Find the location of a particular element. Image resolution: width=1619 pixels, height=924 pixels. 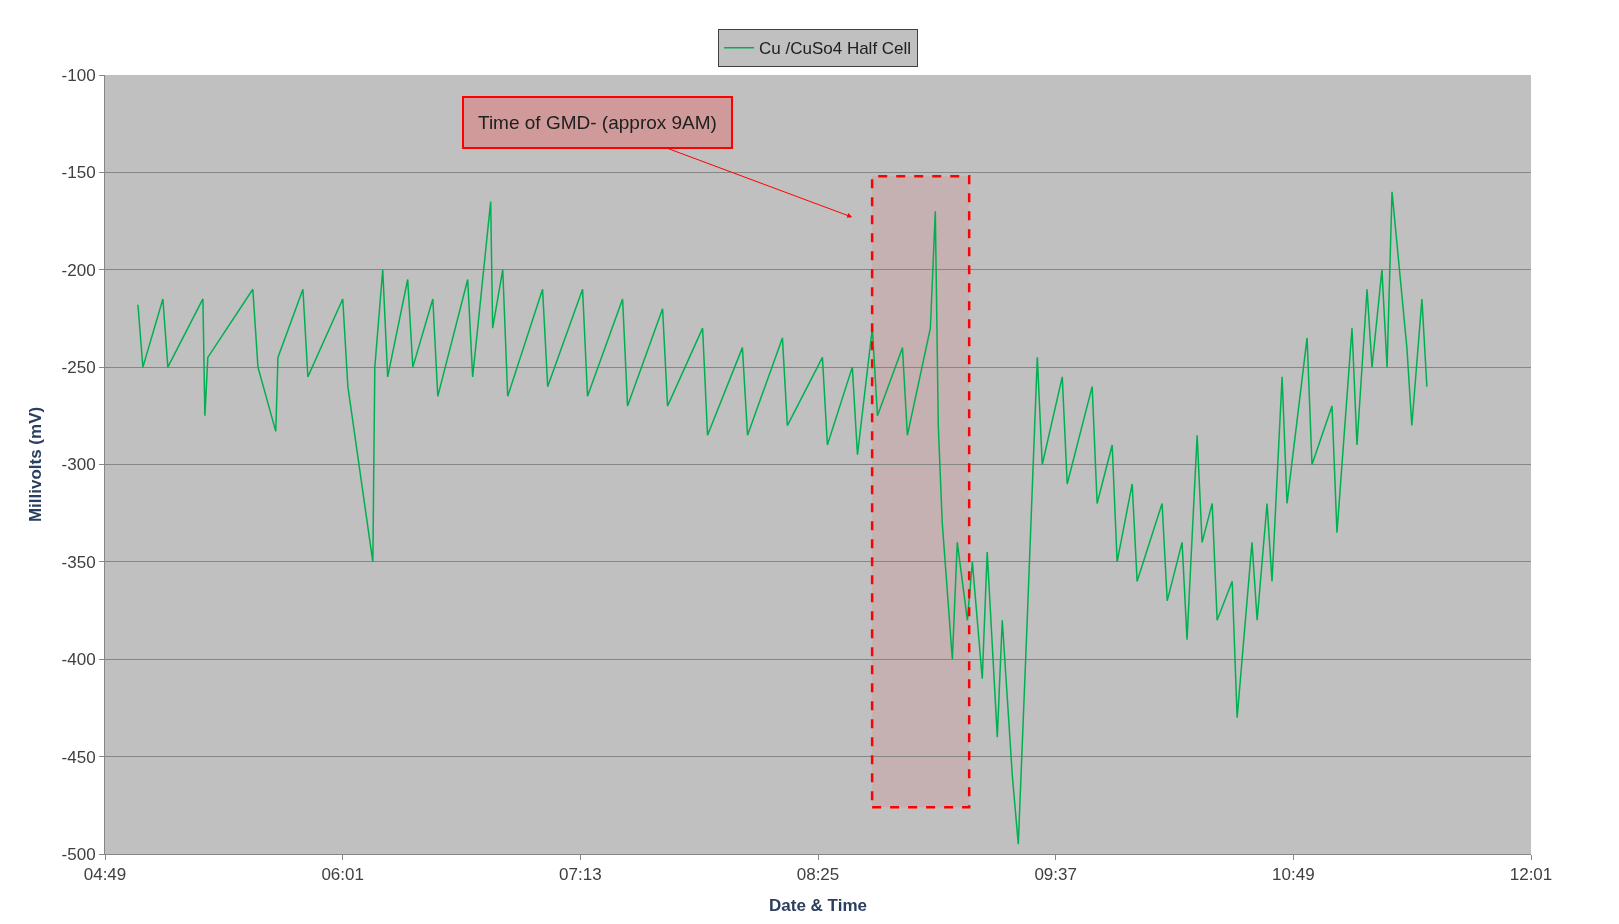

x-tick-label: 06:01 is located at coordinates (342, 875).